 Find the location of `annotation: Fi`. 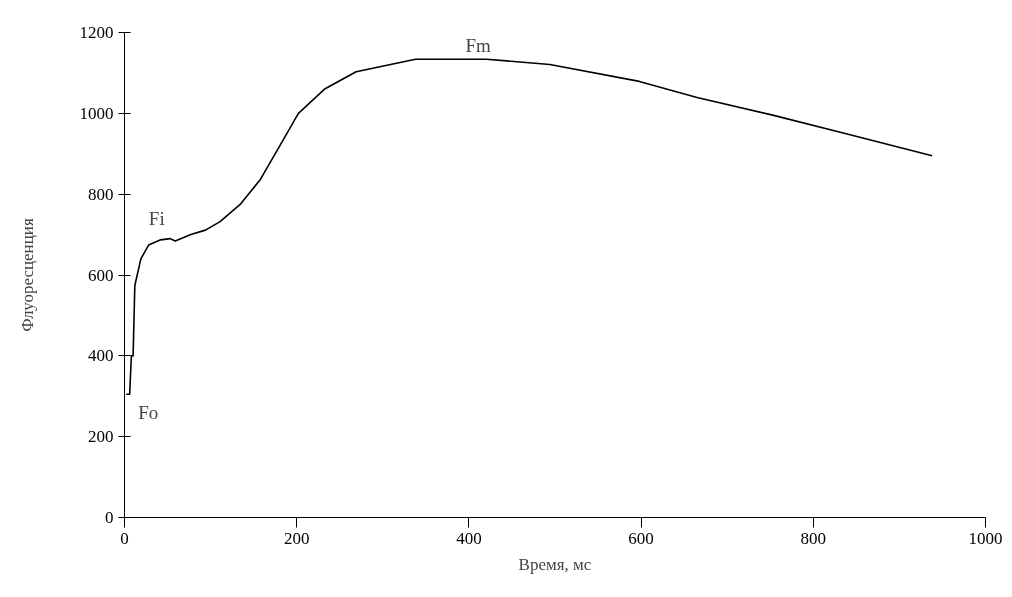

annotation: Fi is located at coordinates (156, 219).